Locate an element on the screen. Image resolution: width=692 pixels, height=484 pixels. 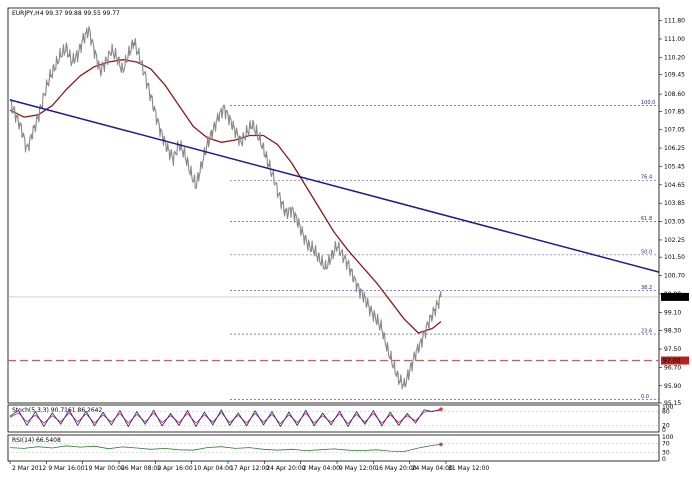
price-axis-label-17: 98.30 is located at coordinates (672, 331).